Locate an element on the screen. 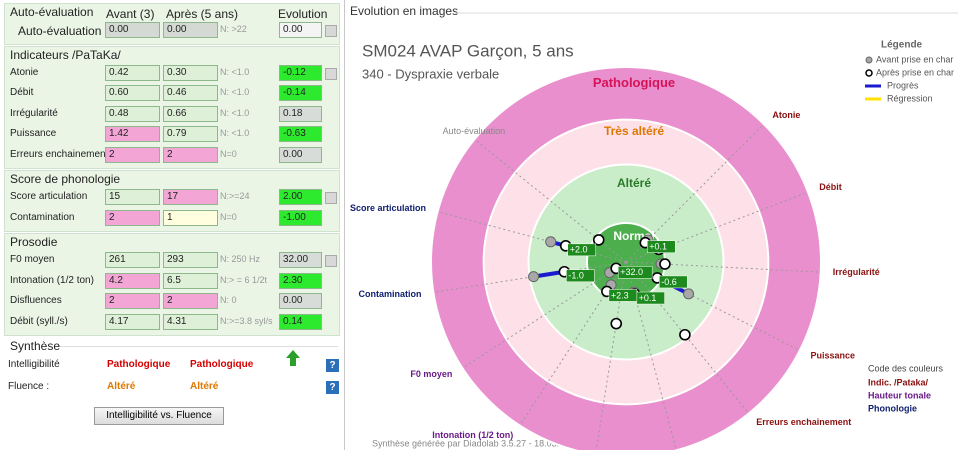 The width and height of the screenshot is (958, 450). synthesis-rule is located at coordinates (199, 346).